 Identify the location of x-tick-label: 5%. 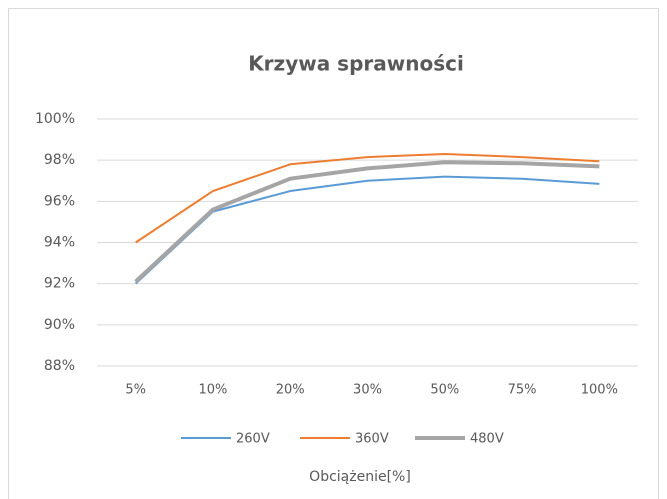
(135, 390).